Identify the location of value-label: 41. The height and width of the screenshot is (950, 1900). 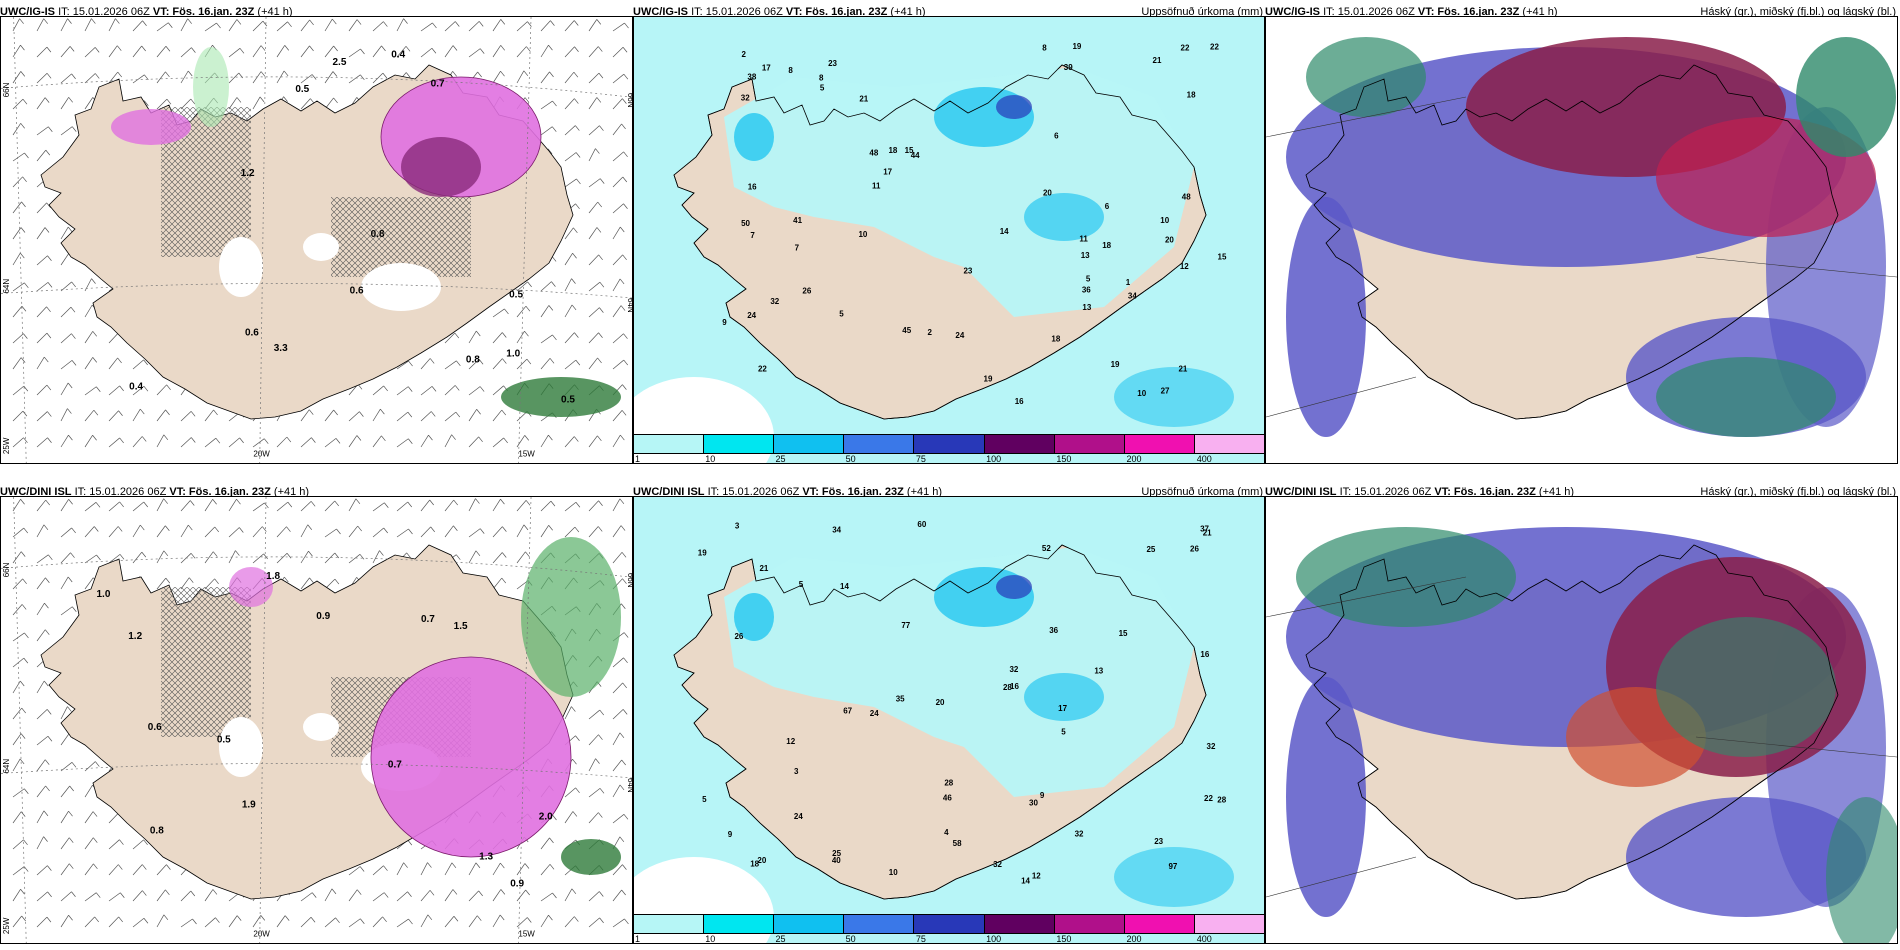
(797, 220).